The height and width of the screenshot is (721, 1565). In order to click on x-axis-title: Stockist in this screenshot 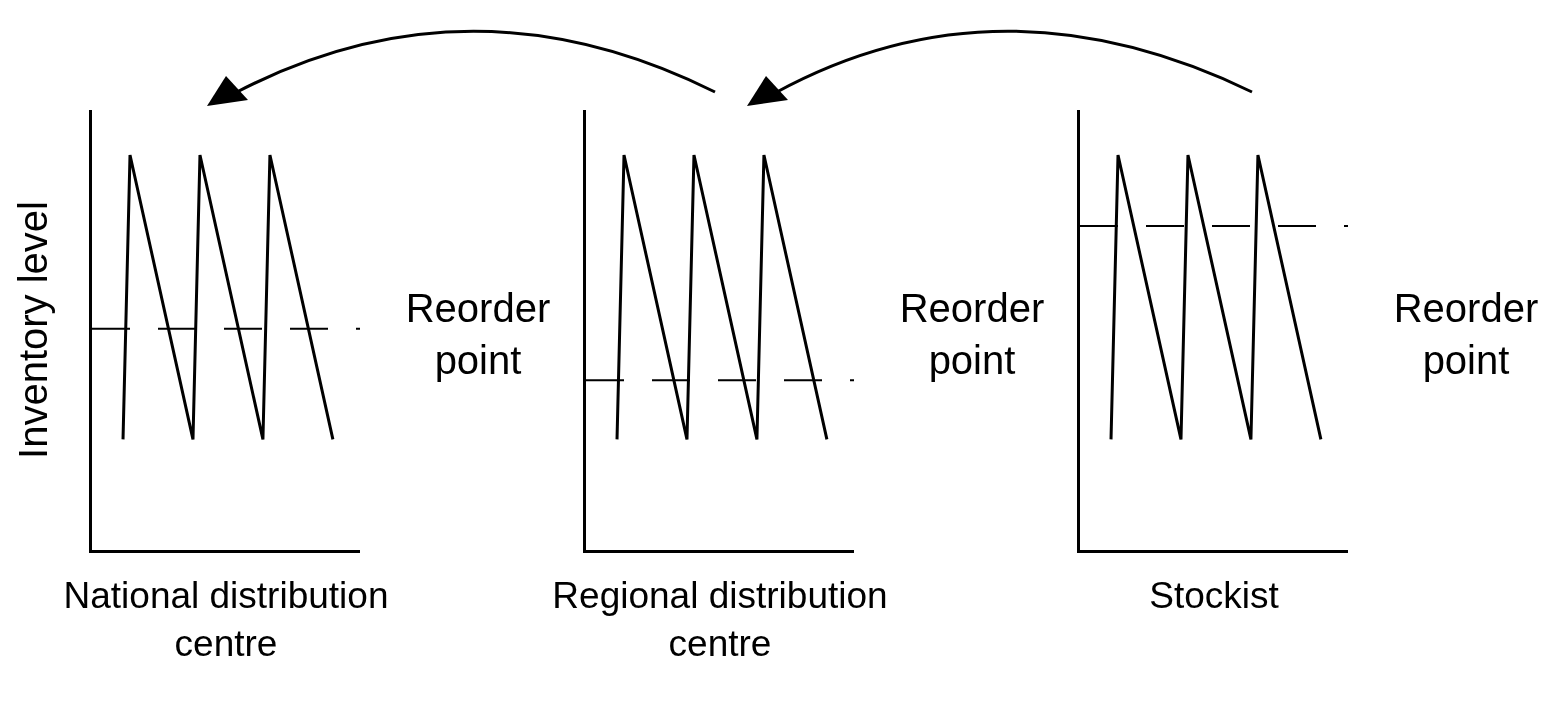, I will do `click(1214, 595)`.